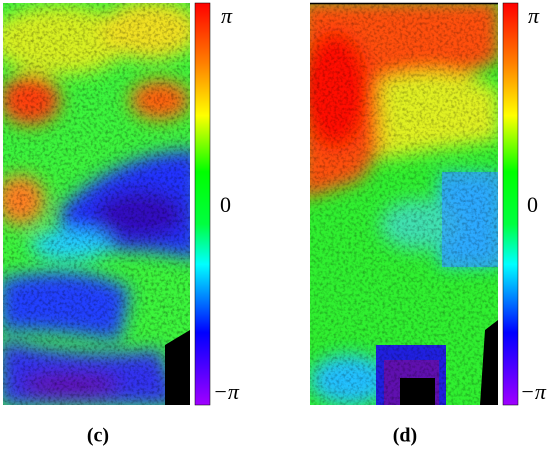 Image resolution: width=550 pixels, height=455 pixels. I want to click on panel-label: (d), so click(405, 436).